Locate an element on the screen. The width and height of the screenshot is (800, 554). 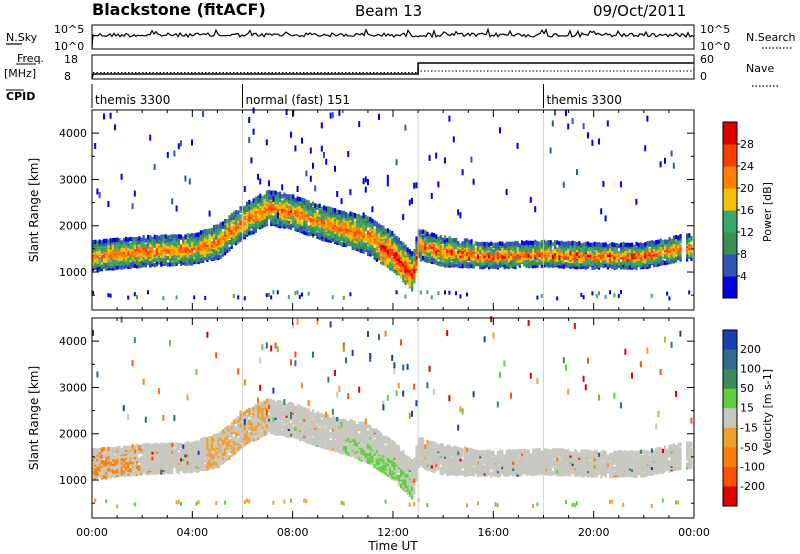
power-colorbar-tick: 28 is located at coordinates (747, 144).